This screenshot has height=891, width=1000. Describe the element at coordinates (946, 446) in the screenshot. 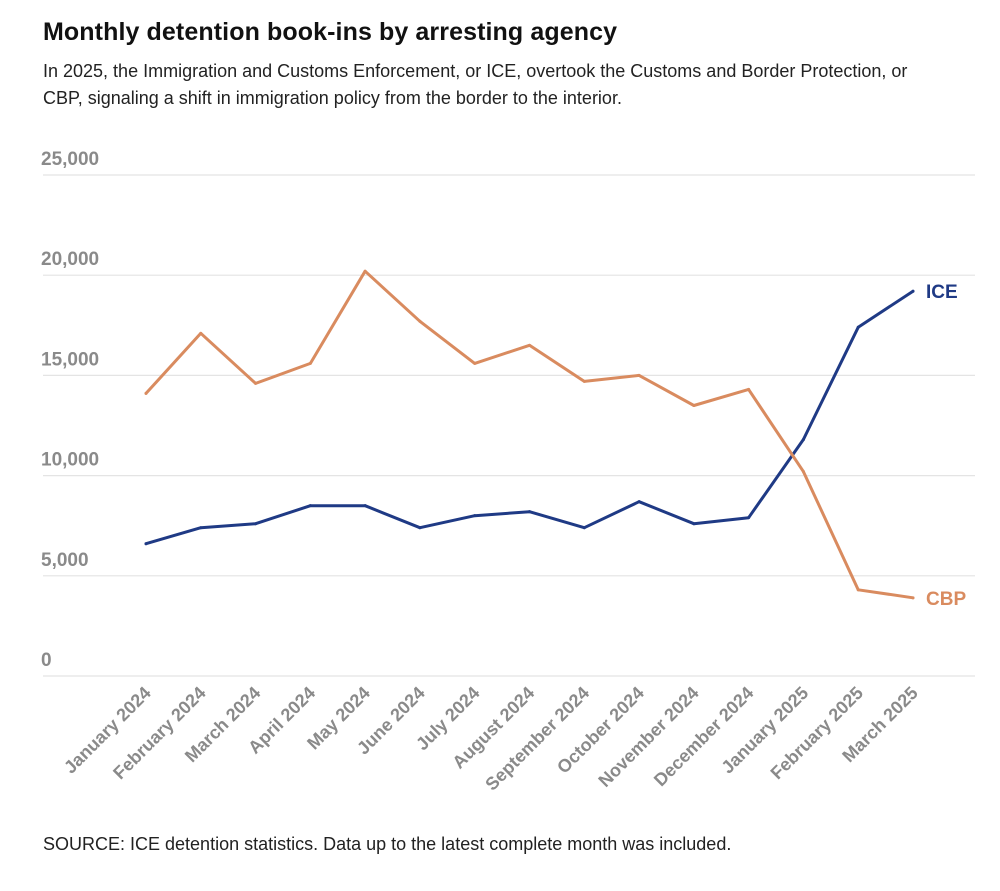

I see `series-labels: ICE CBP` at that location.